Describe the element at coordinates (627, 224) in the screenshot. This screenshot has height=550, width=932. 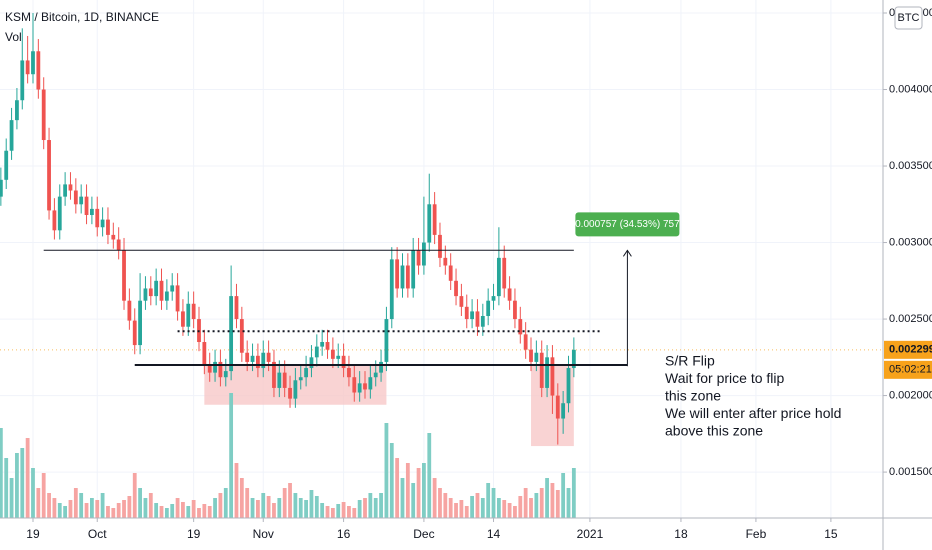
I see `measure-label: 0.000757 (34.53%) 757` at that location.